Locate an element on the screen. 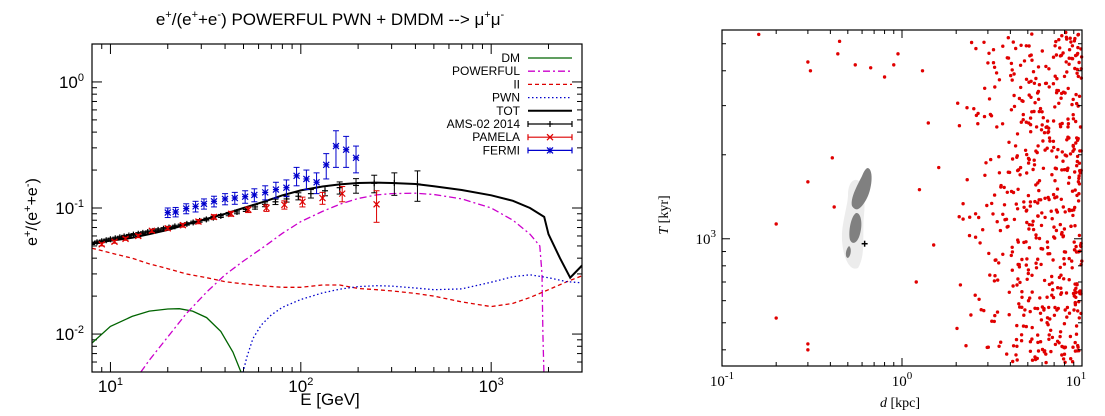  legend-marker-pamela is located at coordinates (550, 137).